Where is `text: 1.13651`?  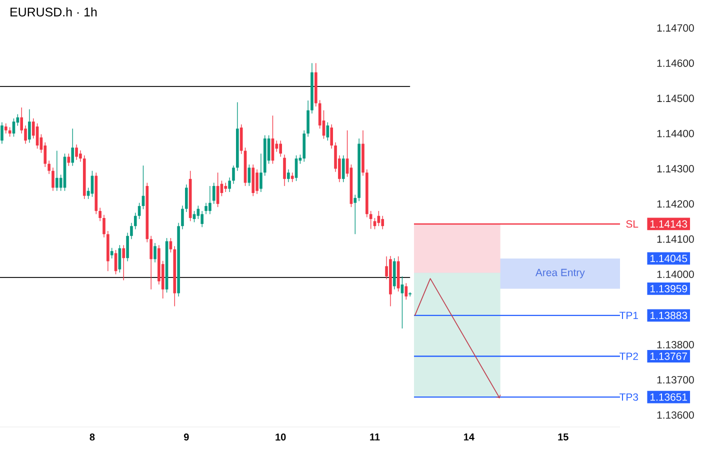
text: 1.13651 is located at coordinates (668, 397).